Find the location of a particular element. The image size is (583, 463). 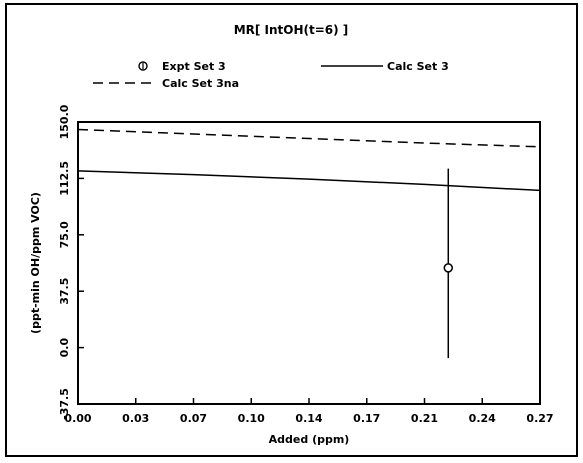

y-axis-title: (ppt-min OH/ppm VOC) is located at coordinates (35, 263).